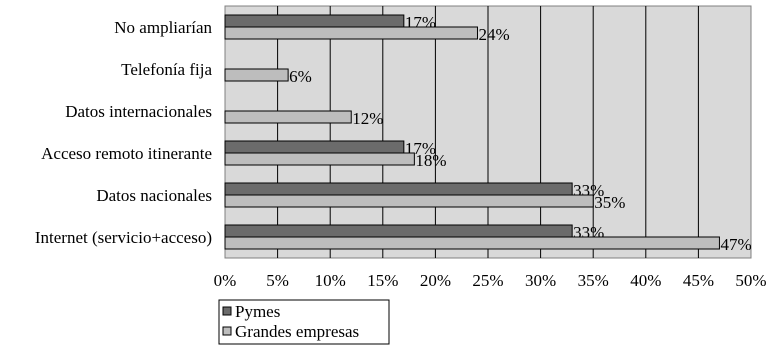 Image resolution: width=771 pixels, height=346 pixels. I want to click on bar-pymes-internet-servicio-acceso, so click(398, 231).